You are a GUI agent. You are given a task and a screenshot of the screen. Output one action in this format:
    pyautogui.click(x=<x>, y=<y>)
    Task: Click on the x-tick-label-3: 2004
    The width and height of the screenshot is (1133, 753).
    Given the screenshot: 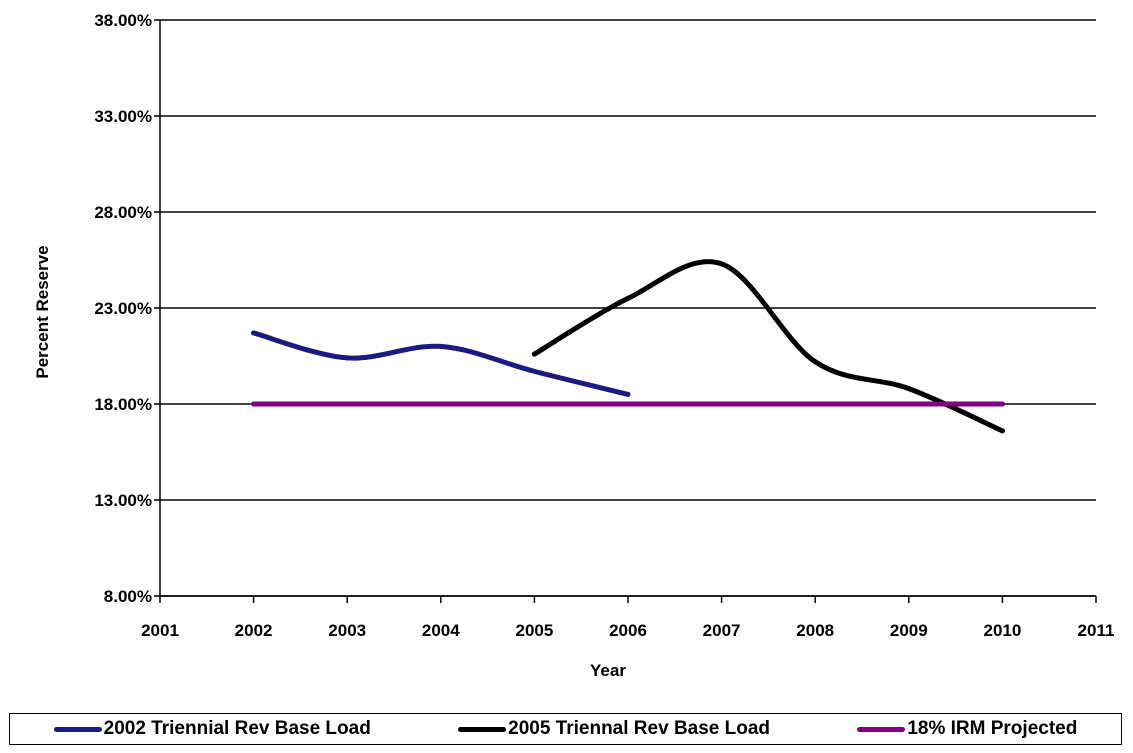 What is the action you would take?
    pyautogui.click(x=441, y=630)
    